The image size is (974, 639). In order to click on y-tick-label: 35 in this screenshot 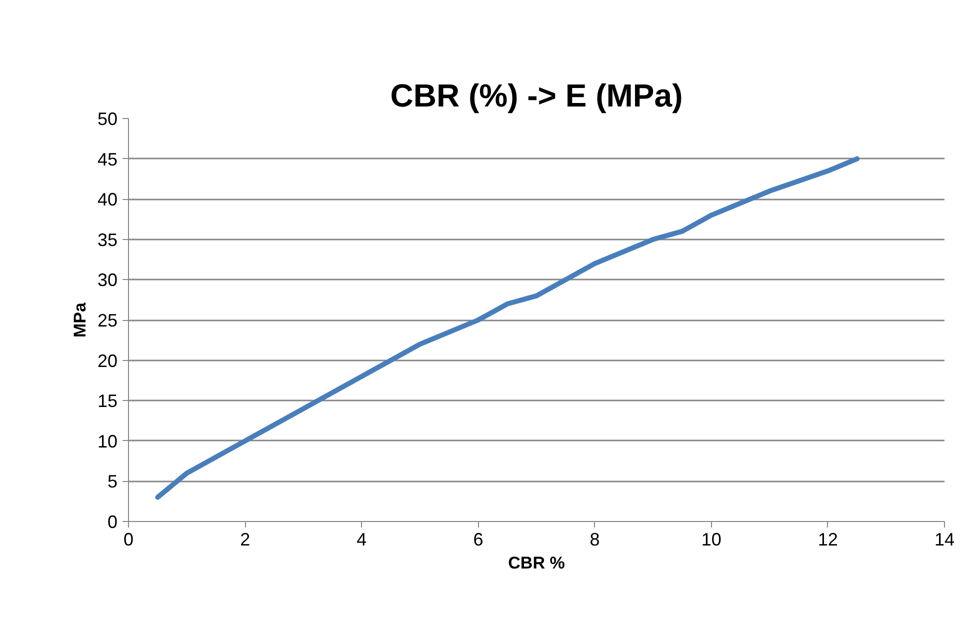, I will do `click(107, 240)`.